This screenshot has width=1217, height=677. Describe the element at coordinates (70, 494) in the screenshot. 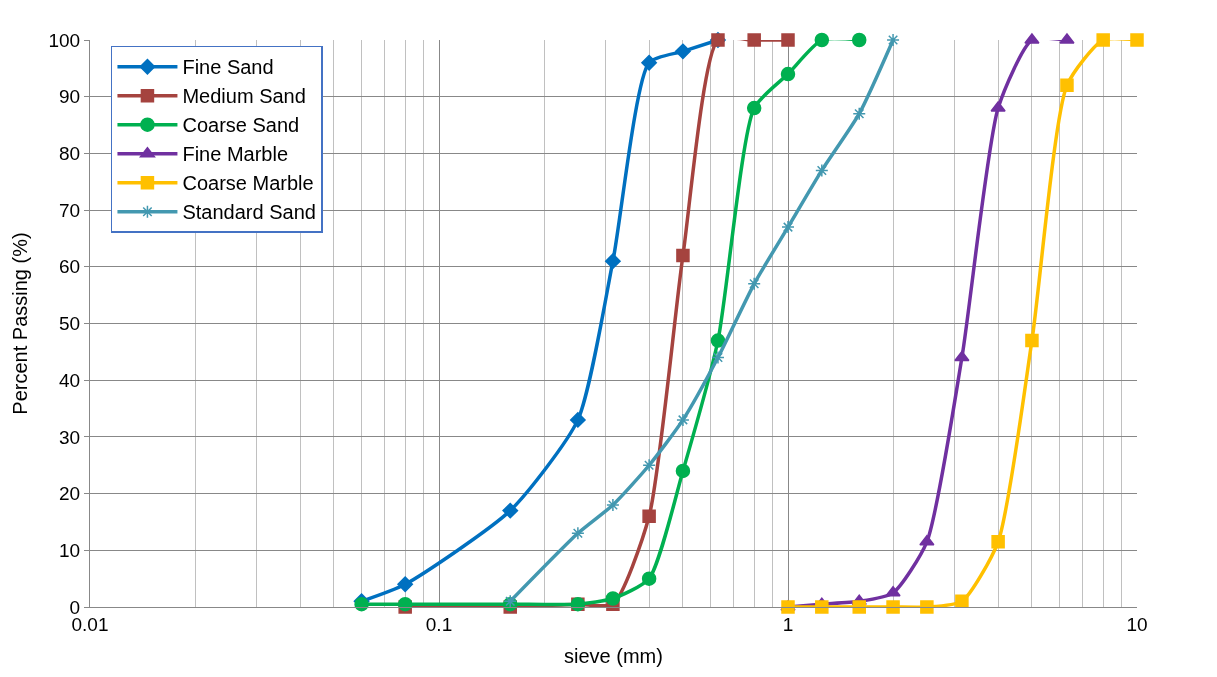

I see `y-tick-label: 20` at that location.